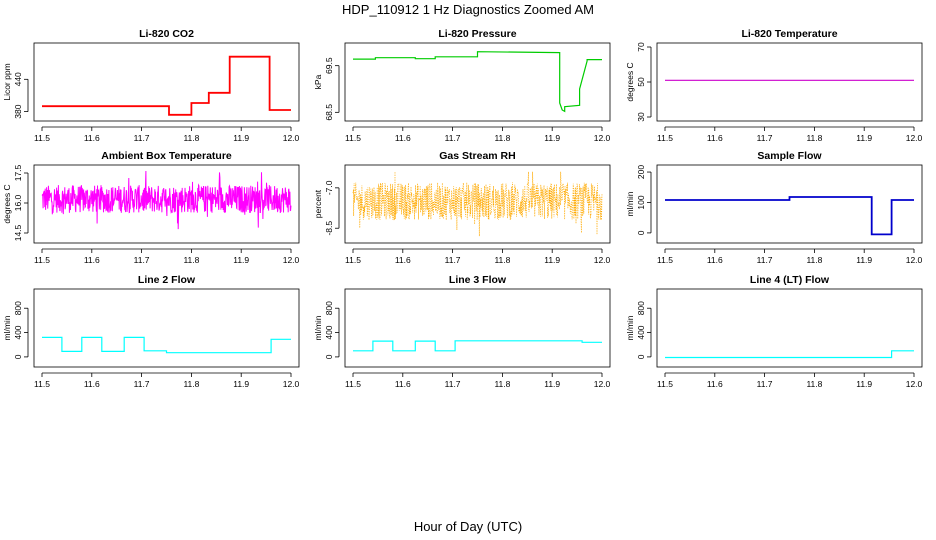  I want to click on y-tick-label: 14.5, so click(18, 232).